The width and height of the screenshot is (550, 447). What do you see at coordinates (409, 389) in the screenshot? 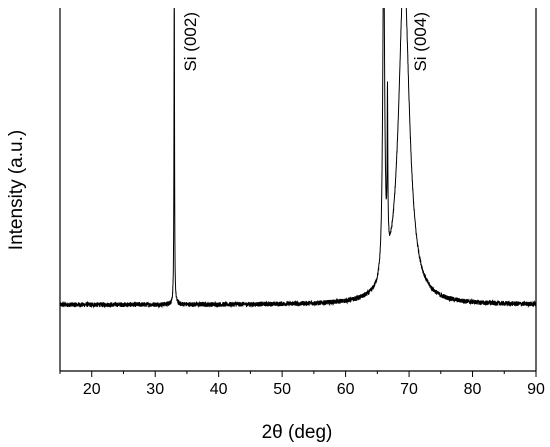
I see `x-tick-label: 70` at bounding box center [409, 389].